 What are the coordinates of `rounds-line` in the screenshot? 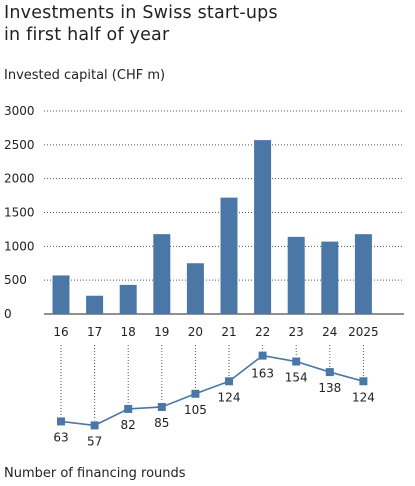 It's located at (212, 390).